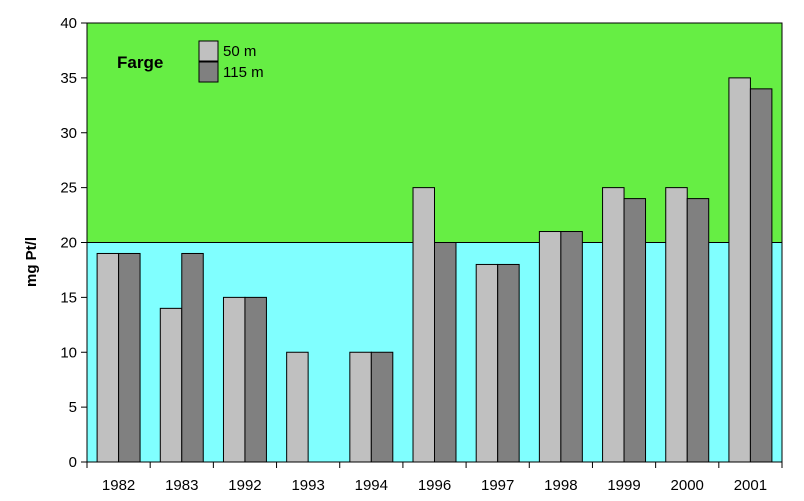 The width and height of the screenshot is (804, 501). Describe the element at coordinates (108, 357) in the screenshot. I see `bar-1982-50m` at that location.